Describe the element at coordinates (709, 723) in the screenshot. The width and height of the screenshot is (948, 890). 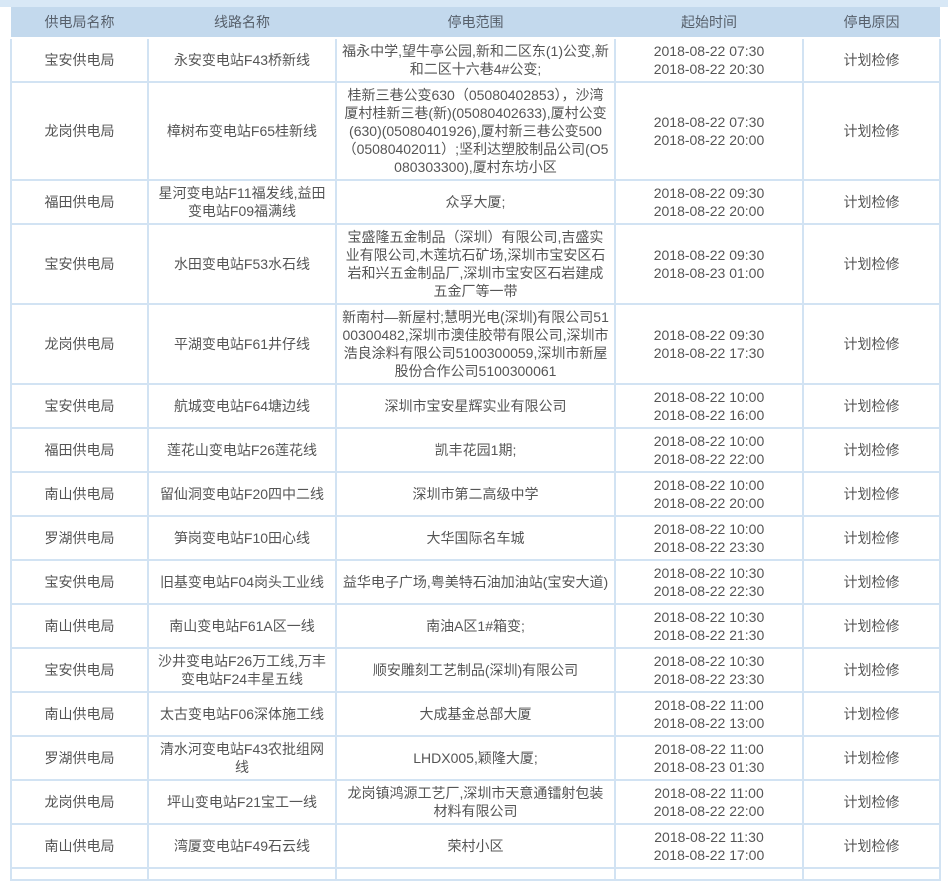
I see `end-time: 2018-08-22 13:00` at that location.